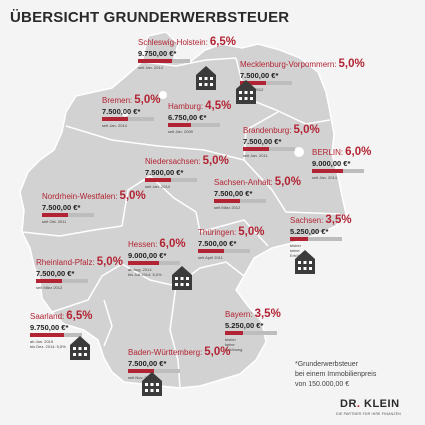 The width and height of the screenshot is (425, 425). I want to click on state-heading: Nordrhein-Westfalen: 5,0%, so click(94, 195).